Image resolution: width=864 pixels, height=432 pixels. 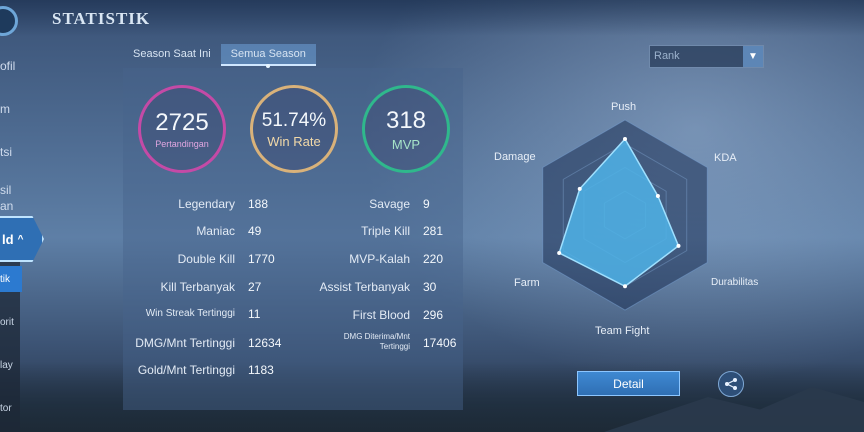 What do you see at coordinates (101, 18) in the screenshot?
I see `page-title: STATISTIK` at bounding box center [101, 18].